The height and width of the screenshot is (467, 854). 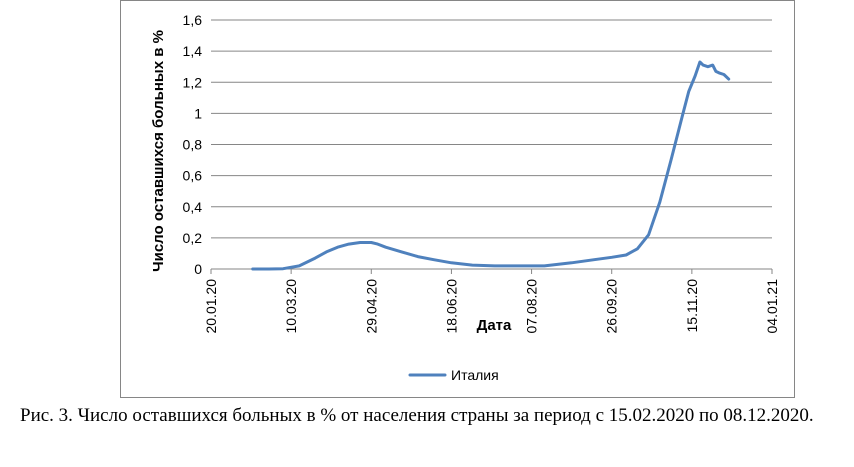 I want to click on x-tick-label: 29.04.20, so click(x=371, y=306).